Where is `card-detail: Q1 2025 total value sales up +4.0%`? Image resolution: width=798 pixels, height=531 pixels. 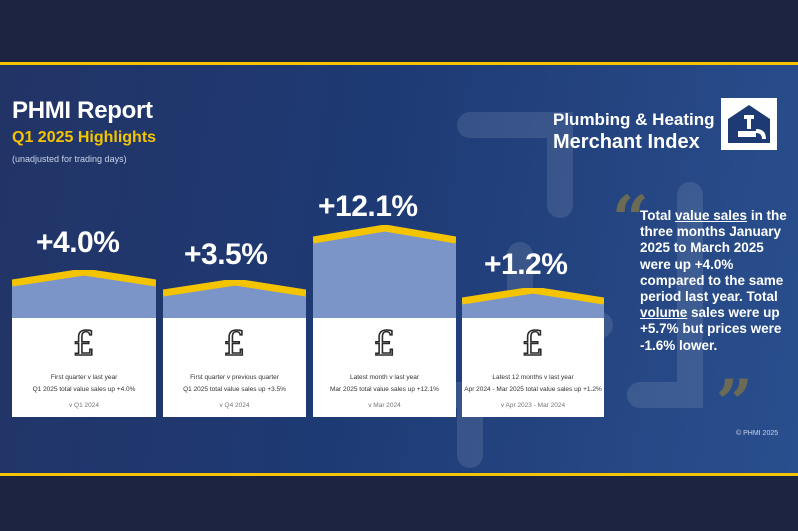
card-detail: Q1 2025 total value sales up +4.0% is located at coordinates (84, 389).